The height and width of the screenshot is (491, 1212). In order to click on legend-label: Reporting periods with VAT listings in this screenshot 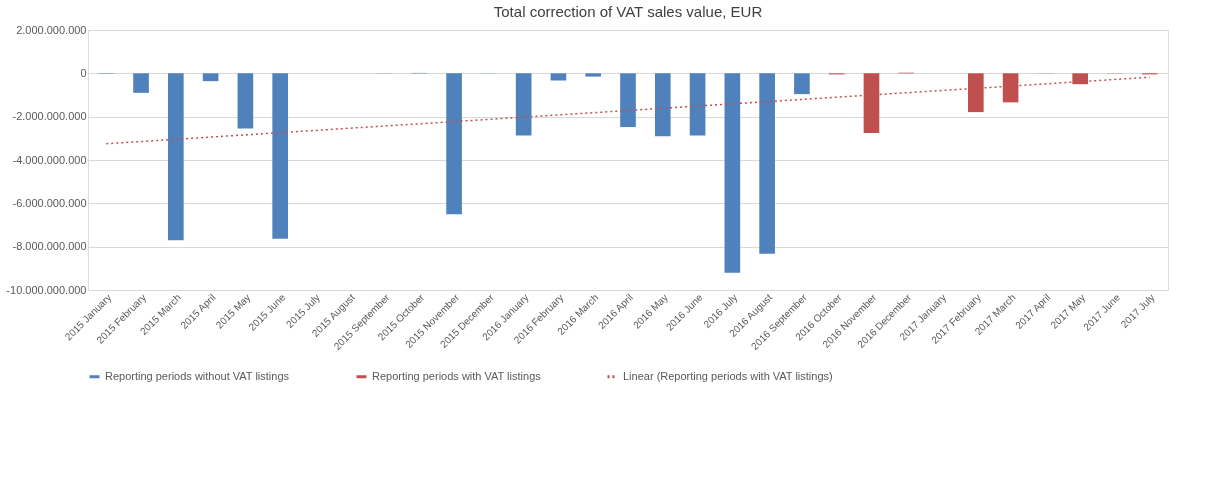, I will do `click(457, 375)`.